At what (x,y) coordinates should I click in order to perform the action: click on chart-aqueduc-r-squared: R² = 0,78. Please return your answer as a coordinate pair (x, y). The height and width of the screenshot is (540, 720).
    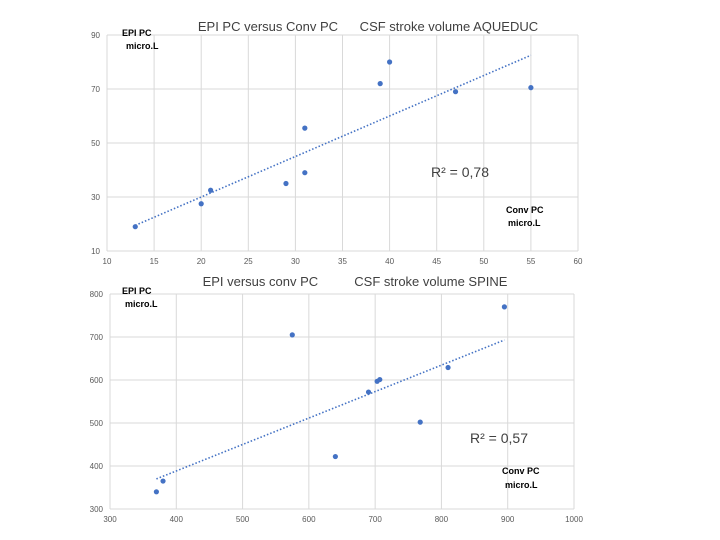
    Looking at the image, I should click on (460, 172).